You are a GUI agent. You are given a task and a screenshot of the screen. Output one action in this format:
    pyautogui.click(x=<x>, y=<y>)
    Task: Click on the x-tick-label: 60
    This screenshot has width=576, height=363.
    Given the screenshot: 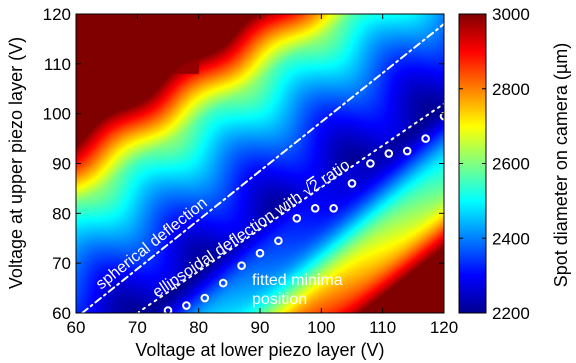 What is the action you would take?
    pyautogui.click(x=76, y=327)
    